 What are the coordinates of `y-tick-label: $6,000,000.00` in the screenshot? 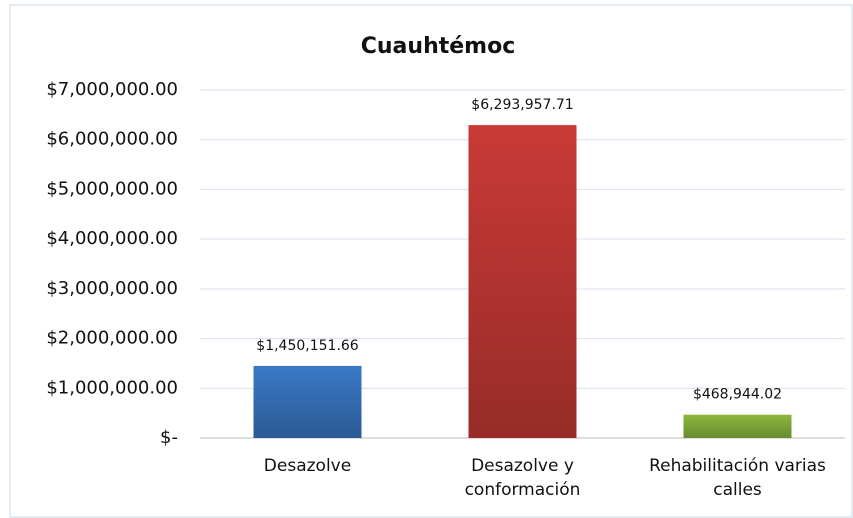 It's located at (112, 139).